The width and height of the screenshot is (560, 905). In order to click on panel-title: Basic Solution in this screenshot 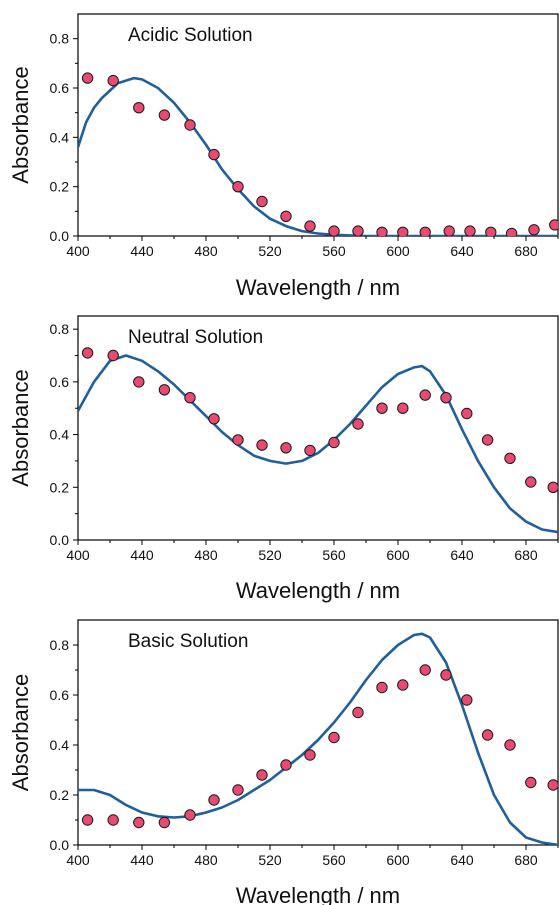, I will do `click(188, 641)`.